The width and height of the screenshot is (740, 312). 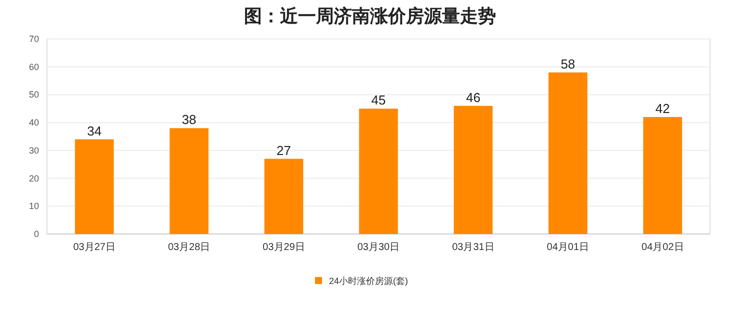 I want to click on data-label: 46, so click(x=473, y=97).